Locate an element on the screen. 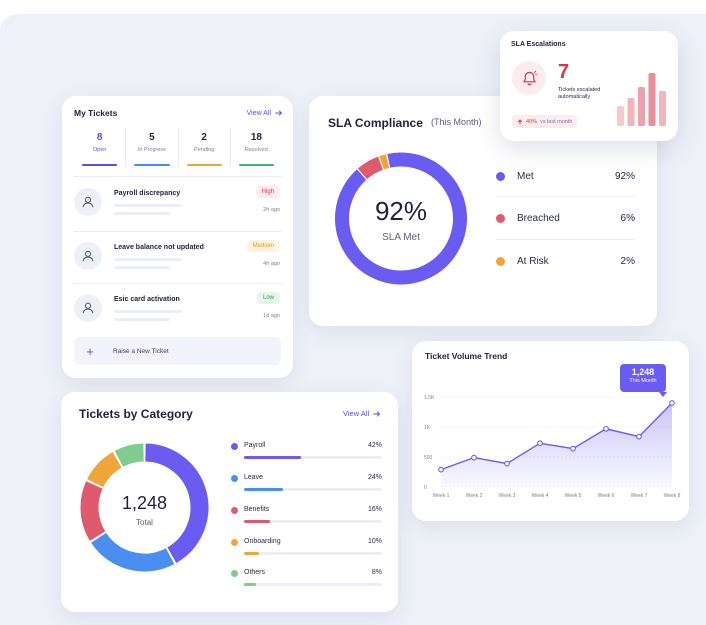  escalation-label: Tickets escalated automatically is located at coordinates (579, 94).